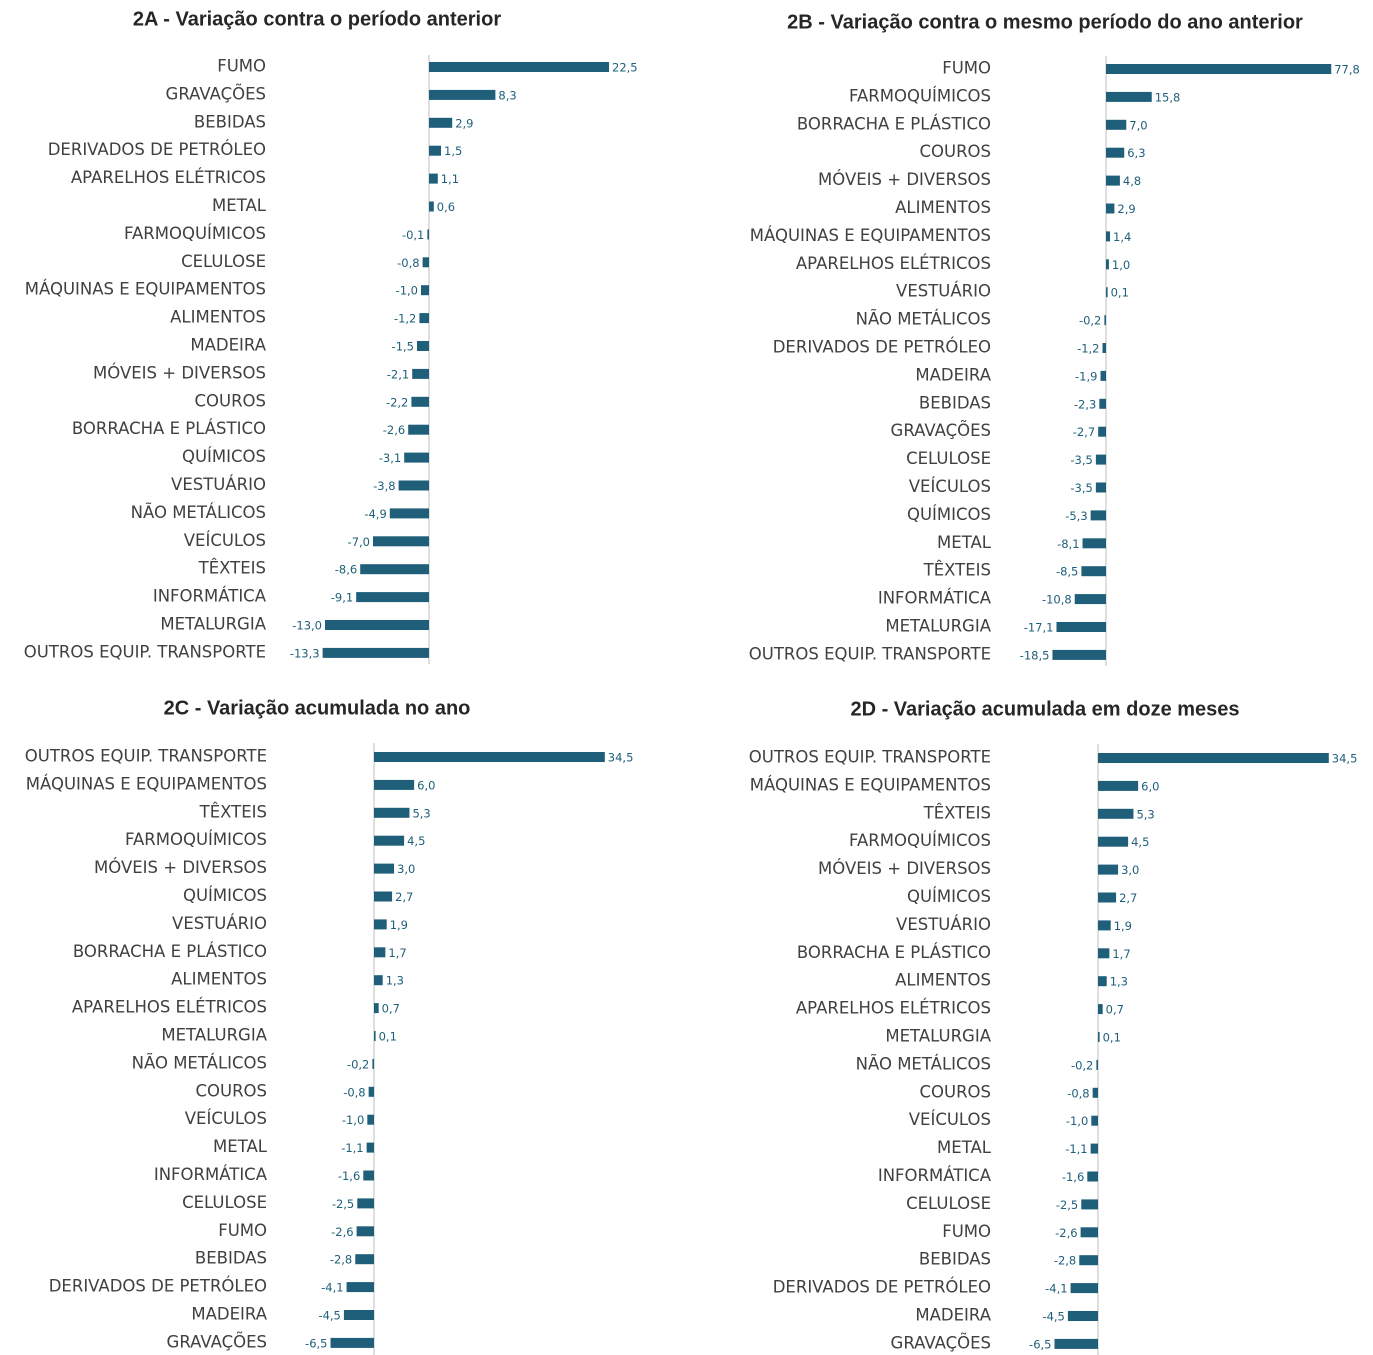 The width and height of the screenshot is (1373, 1355). What do you see at coordinates (1068, 544) in the screenshot?
I see `data-label: -8,1` at bounding box center [1068, 544].